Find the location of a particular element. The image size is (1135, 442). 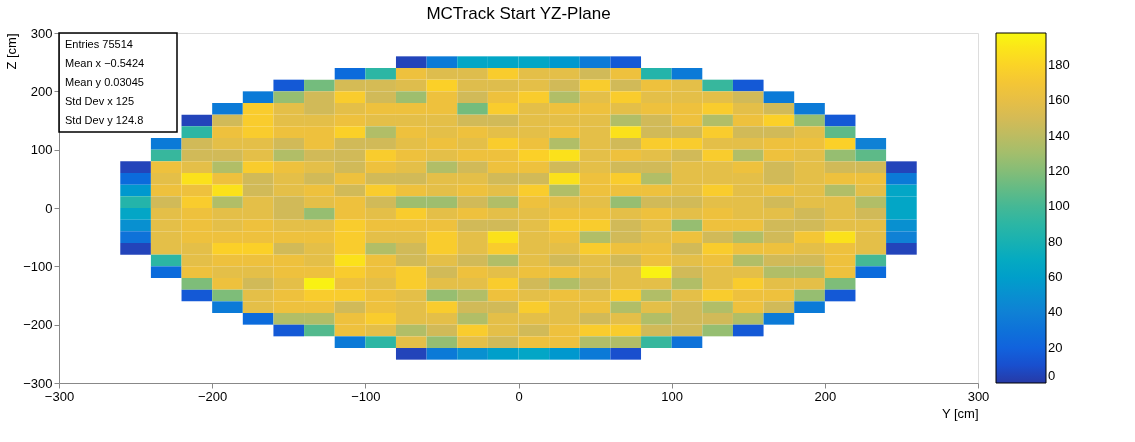

color-bar-label: 60 is located at coordinates (1055, 276).